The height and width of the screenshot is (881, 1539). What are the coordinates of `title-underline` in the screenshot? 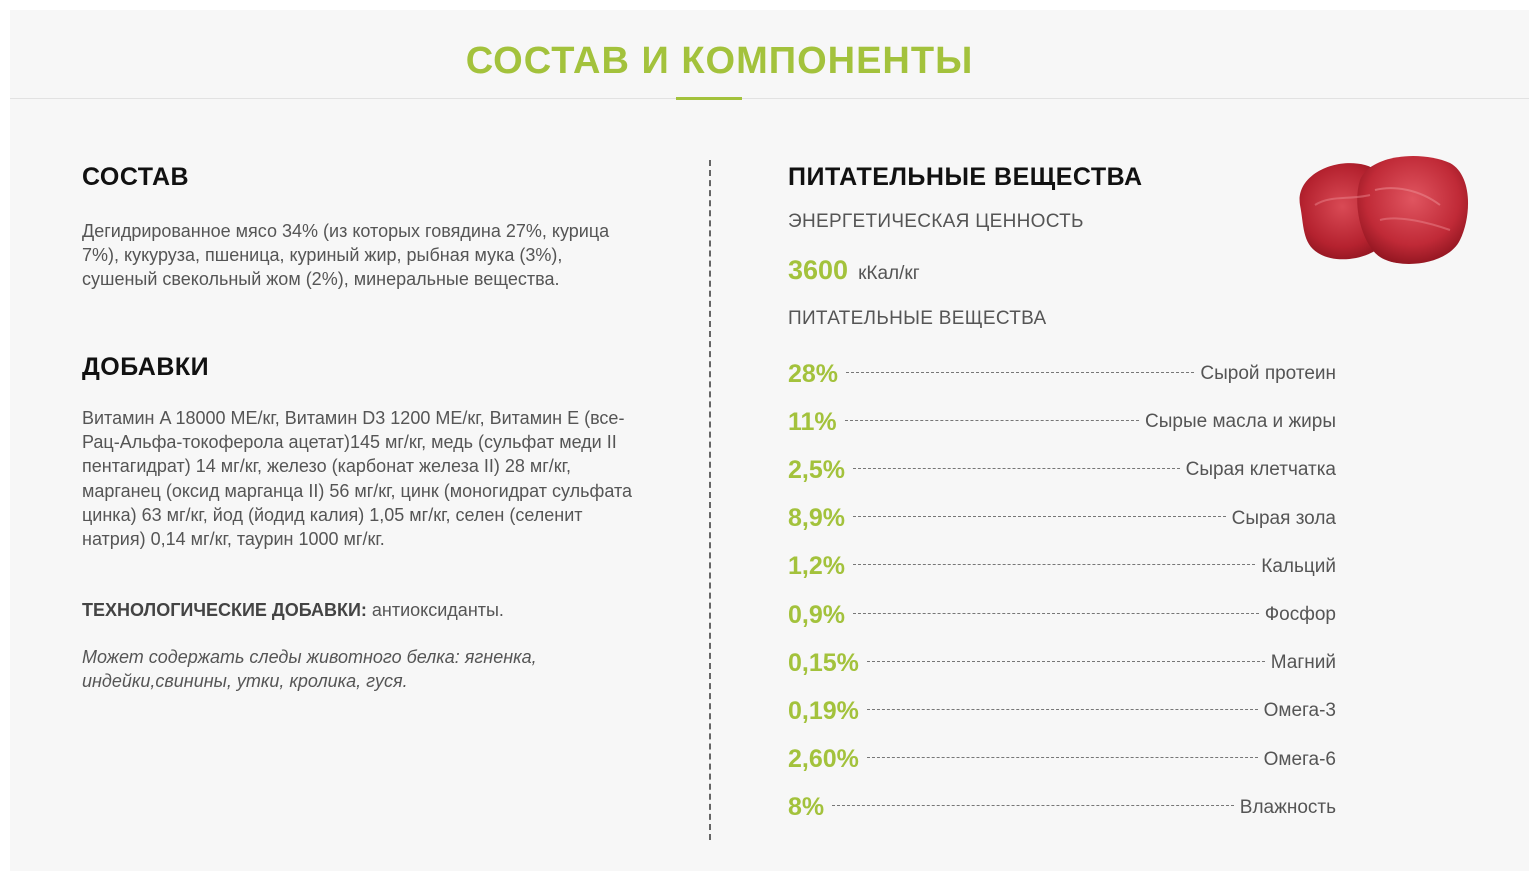 It's located at (709, 98).